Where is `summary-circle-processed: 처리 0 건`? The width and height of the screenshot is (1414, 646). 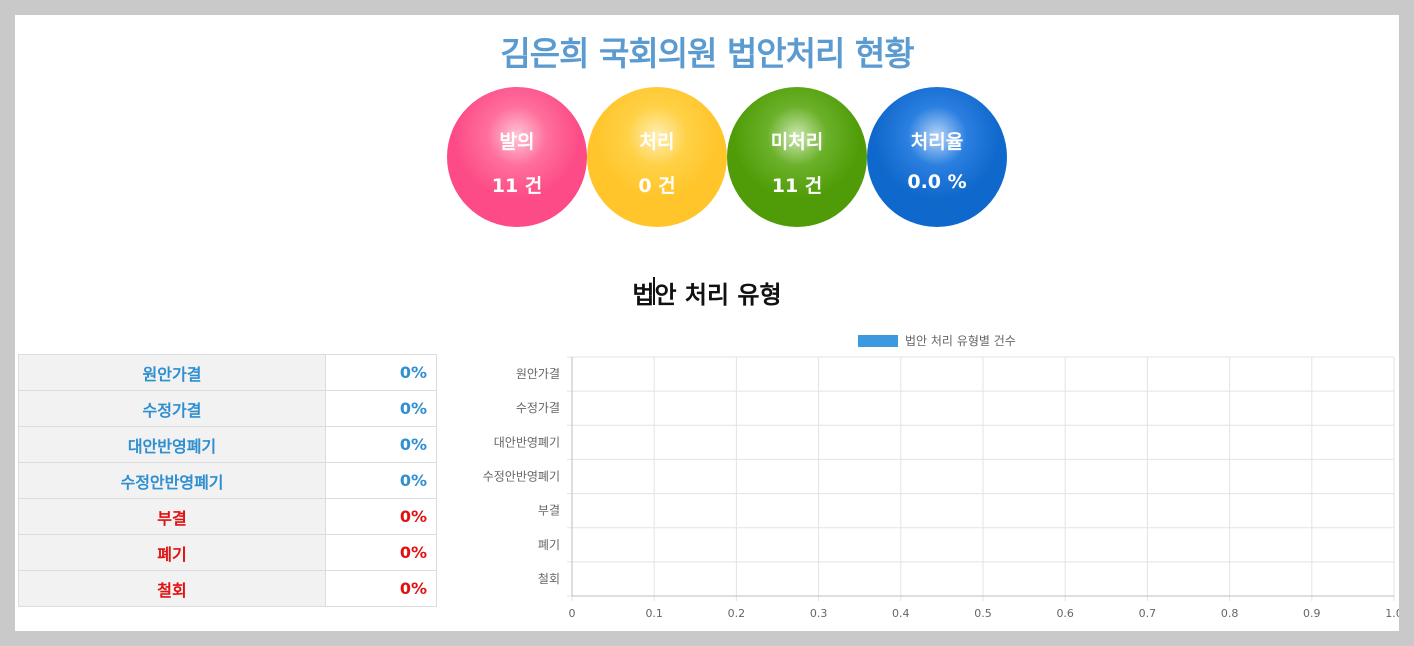
summary-circle-processed: 처리 0 건 is located at coordinates (657, 157).